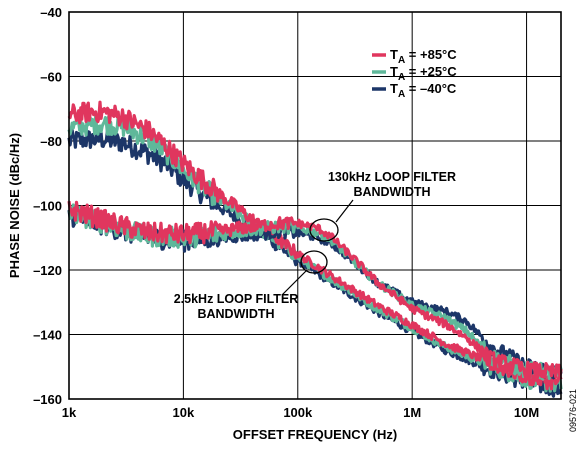 The width and height of the screenshot is (582, 450). I want to click on y-tick-label: –40, so click(51, 12).